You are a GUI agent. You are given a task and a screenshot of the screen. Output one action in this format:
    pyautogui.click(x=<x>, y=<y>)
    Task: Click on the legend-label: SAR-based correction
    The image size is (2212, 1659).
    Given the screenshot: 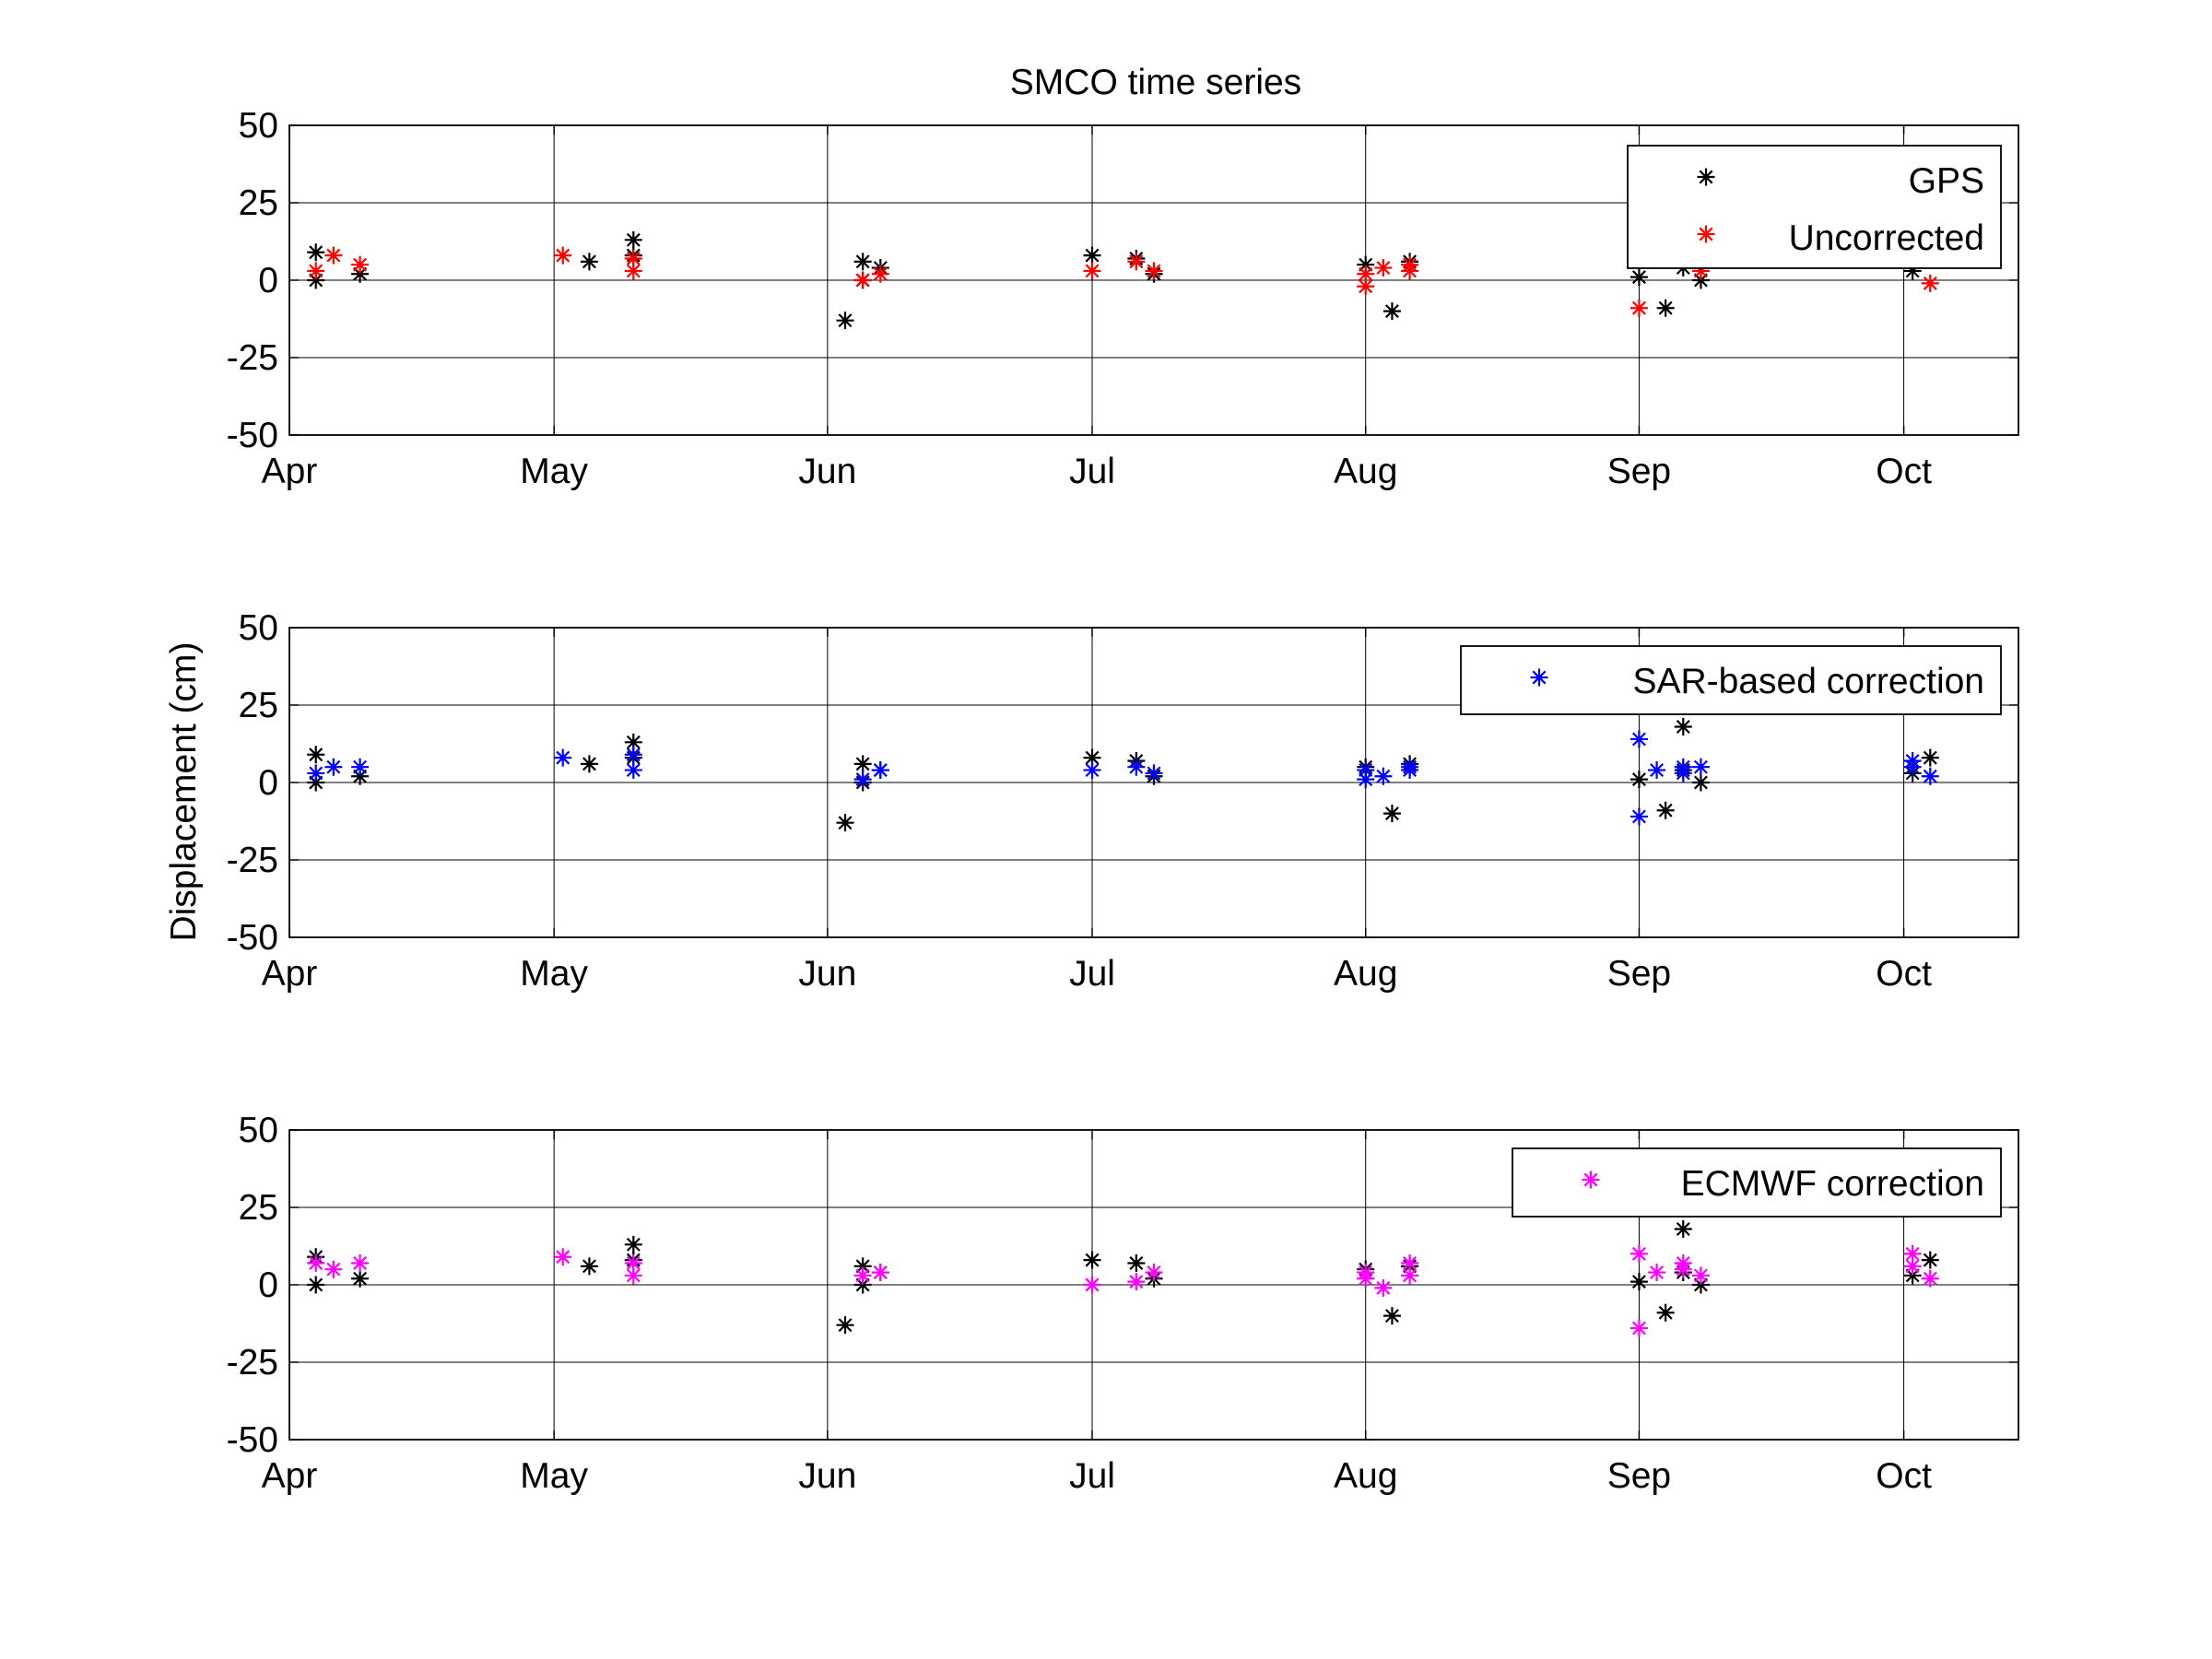 What is the action you would take?
    pyautogui.click(x=1808, y=681)
    